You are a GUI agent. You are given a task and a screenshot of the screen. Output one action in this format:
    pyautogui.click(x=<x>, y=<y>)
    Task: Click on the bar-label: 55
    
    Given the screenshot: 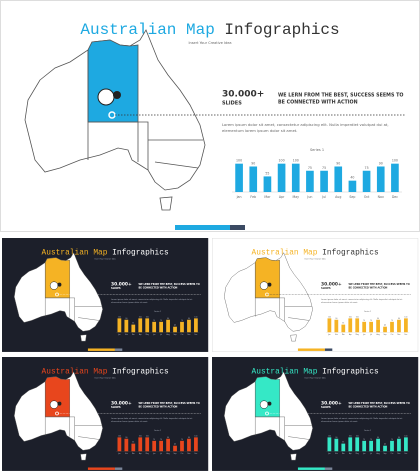 What is the action you would take?
    pyautogui.click(x=267, y=173)
    